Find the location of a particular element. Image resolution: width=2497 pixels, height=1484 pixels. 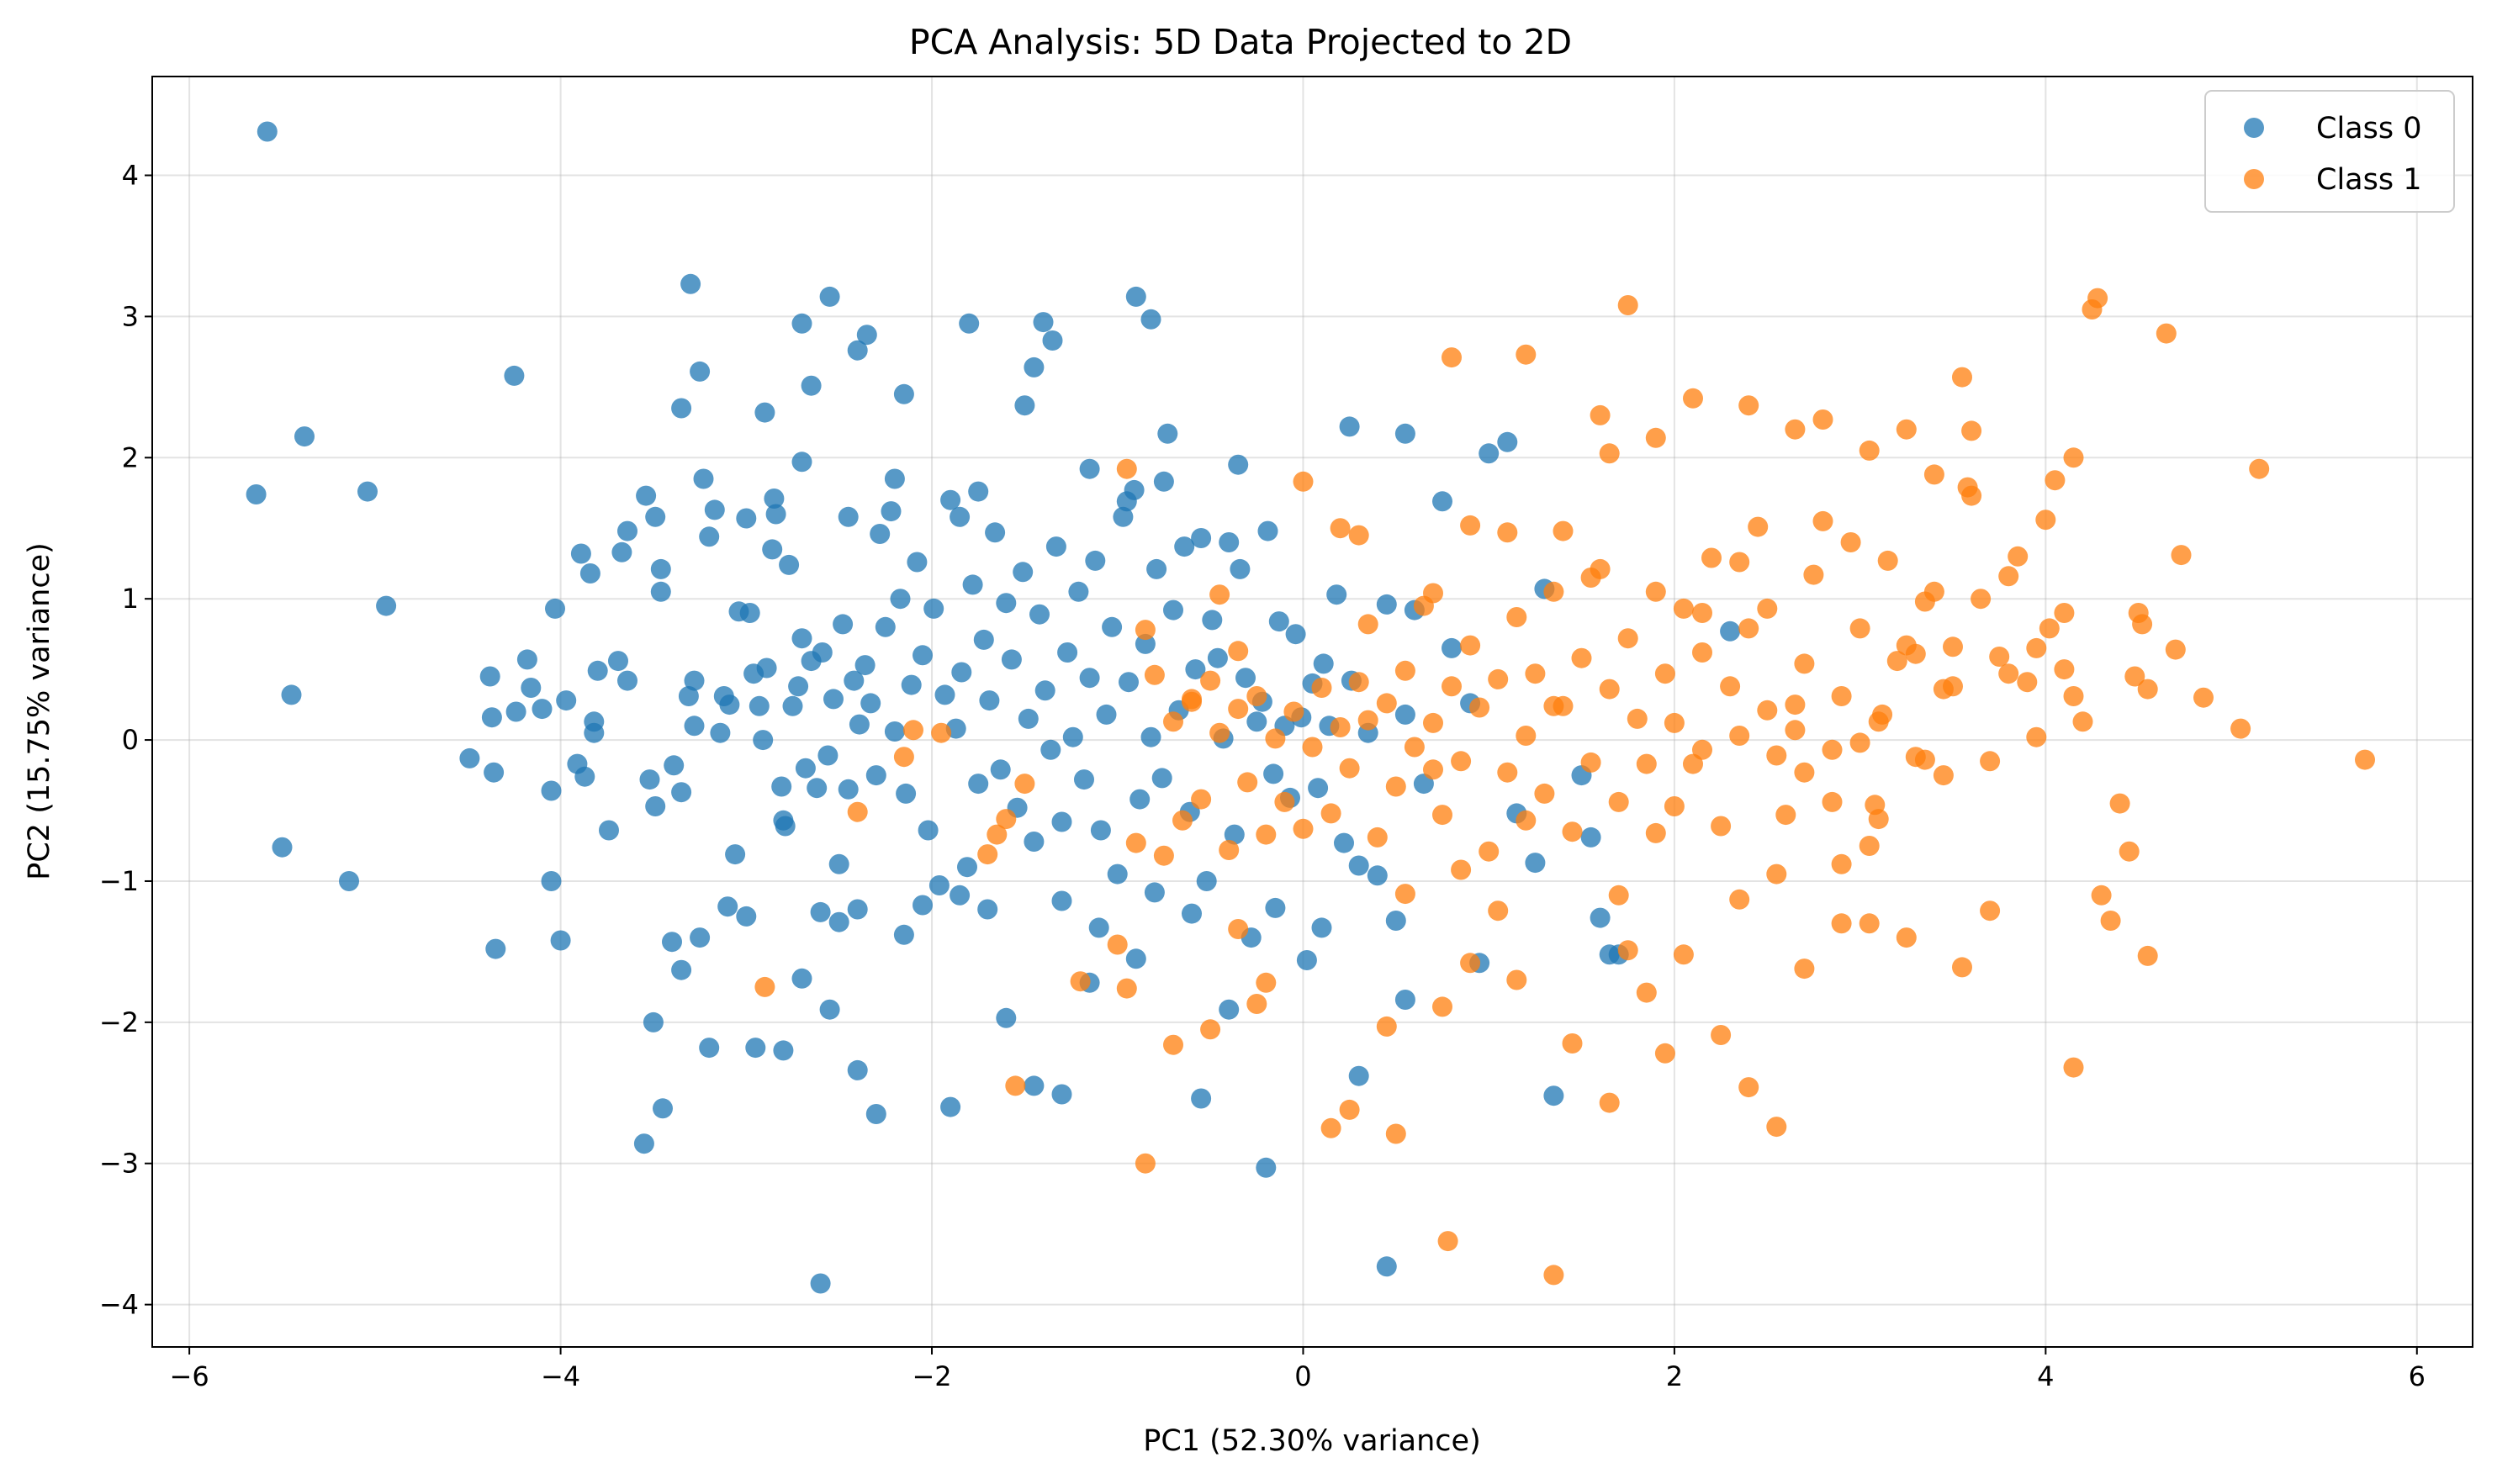

y-tick-label: 2 is located at coordinates (130, 457).